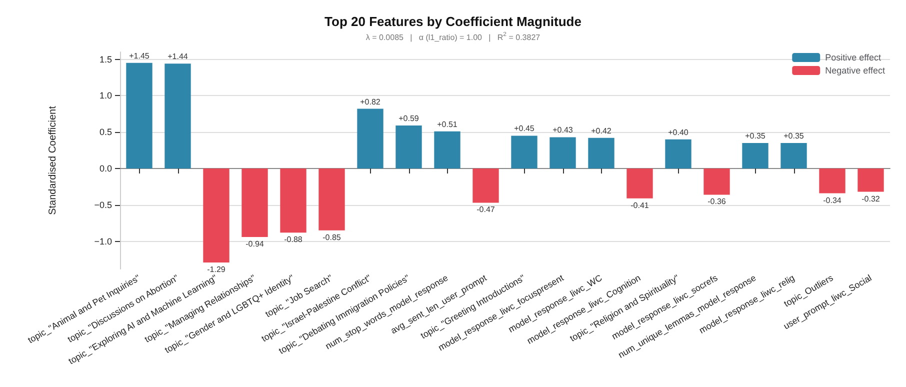 The height and width of the screenshot is (387, 906). I want to click on data-label: +0.51, so click(447, 124).